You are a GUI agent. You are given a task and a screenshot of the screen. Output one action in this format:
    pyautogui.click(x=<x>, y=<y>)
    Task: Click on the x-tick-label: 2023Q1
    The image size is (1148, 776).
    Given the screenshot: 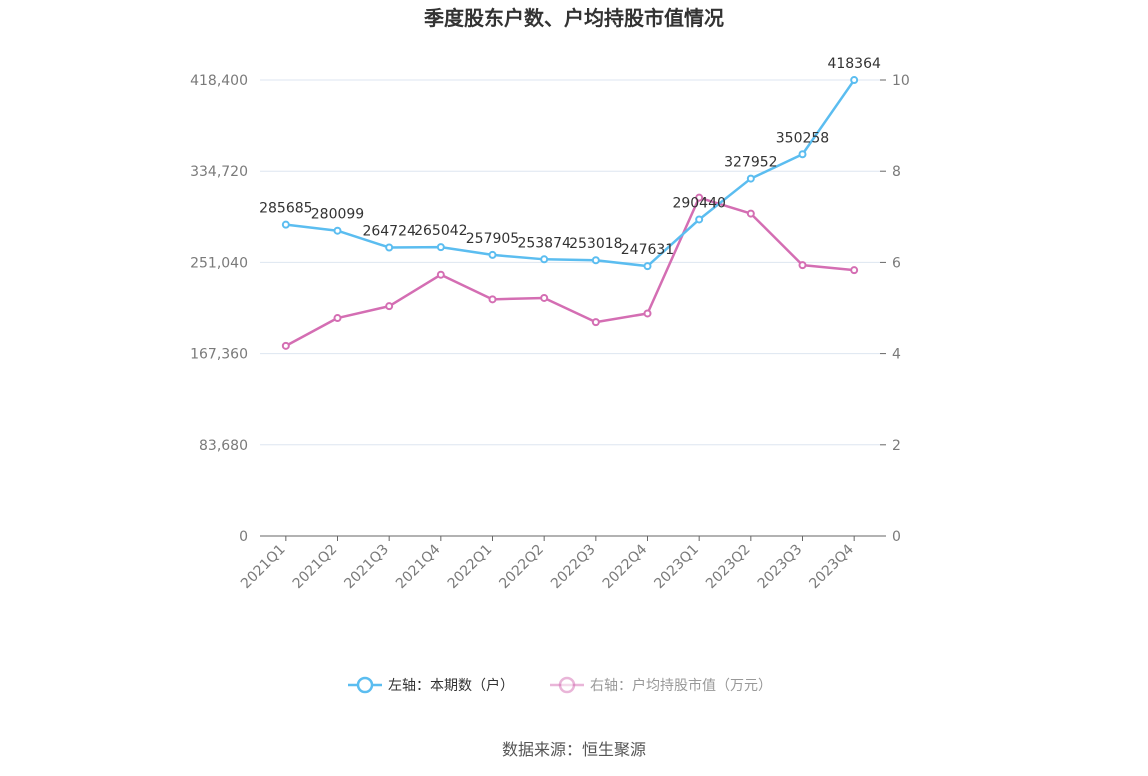 What is the action you would take?
    pyautogui.click(x=676, y=567)
    